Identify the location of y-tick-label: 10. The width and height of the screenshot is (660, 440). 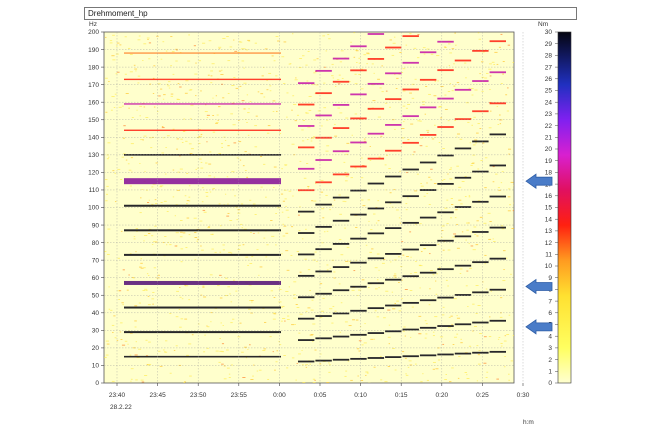
(96, 366).